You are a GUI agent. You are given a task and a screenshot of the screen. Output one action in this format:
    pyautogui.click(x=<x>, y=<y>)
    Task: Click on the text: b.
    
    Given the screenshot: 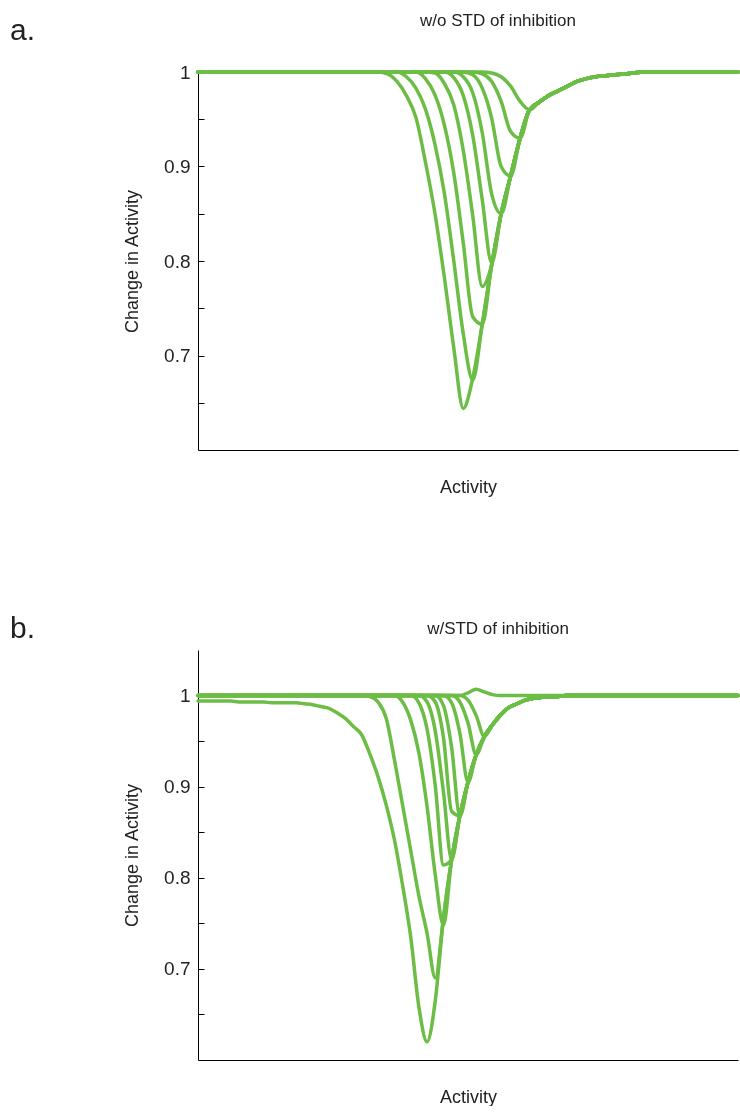 What is the action you would take?
    pyautogui.click(x=23, y=627)
    